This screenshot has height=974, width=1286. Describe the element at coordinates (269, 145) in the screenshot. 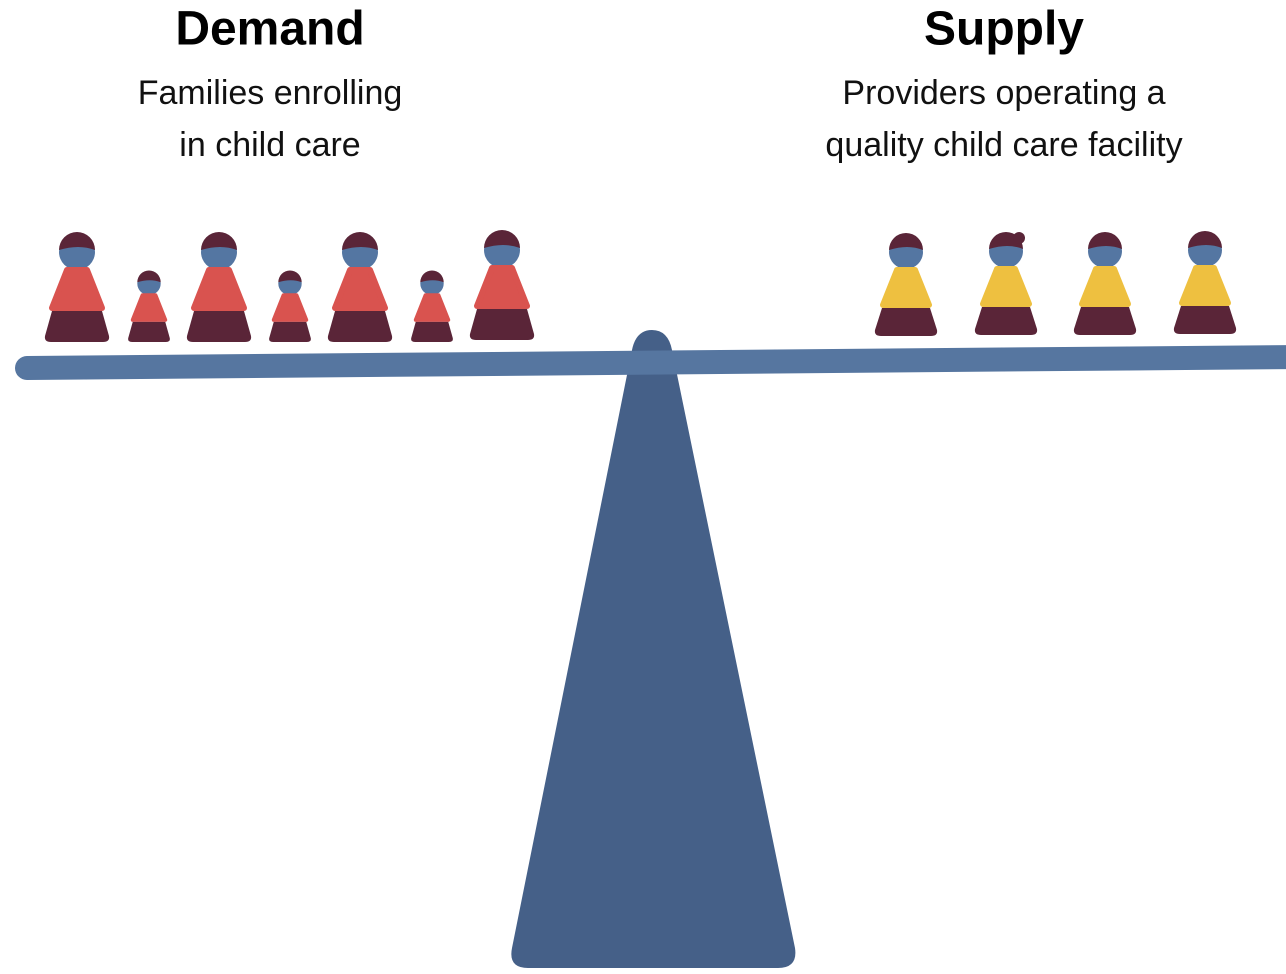

I see `demand-subtitle: in child care` at that location.